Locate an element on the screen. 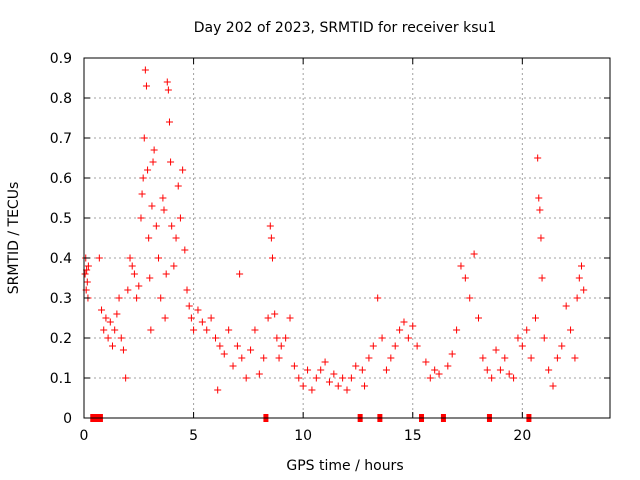 The width and height of the screenshot is (640, 480). y-tick-label: 0.4 is located at coordinates (61, 259).